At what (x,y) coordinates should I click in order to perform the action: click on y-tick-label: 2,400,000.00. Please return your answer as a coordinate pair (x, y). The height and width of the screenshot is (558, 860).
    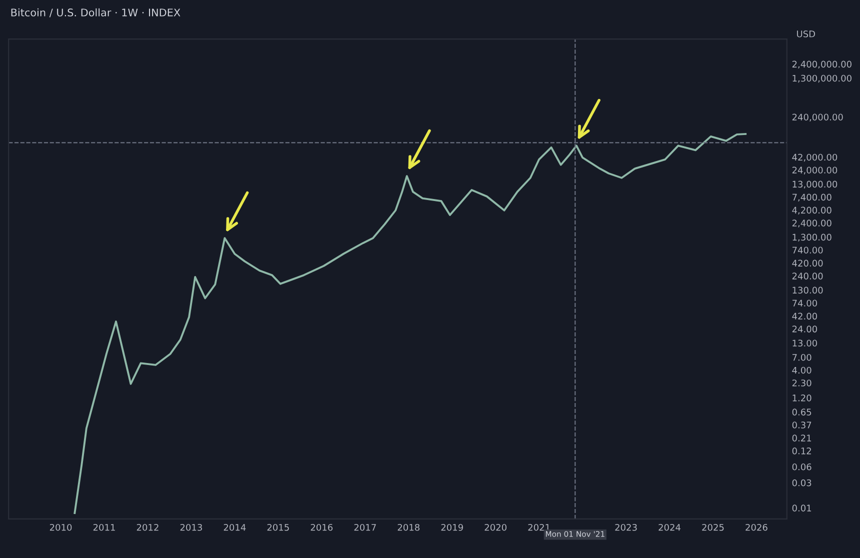
    Looking at the image, I should click on (822, 64).